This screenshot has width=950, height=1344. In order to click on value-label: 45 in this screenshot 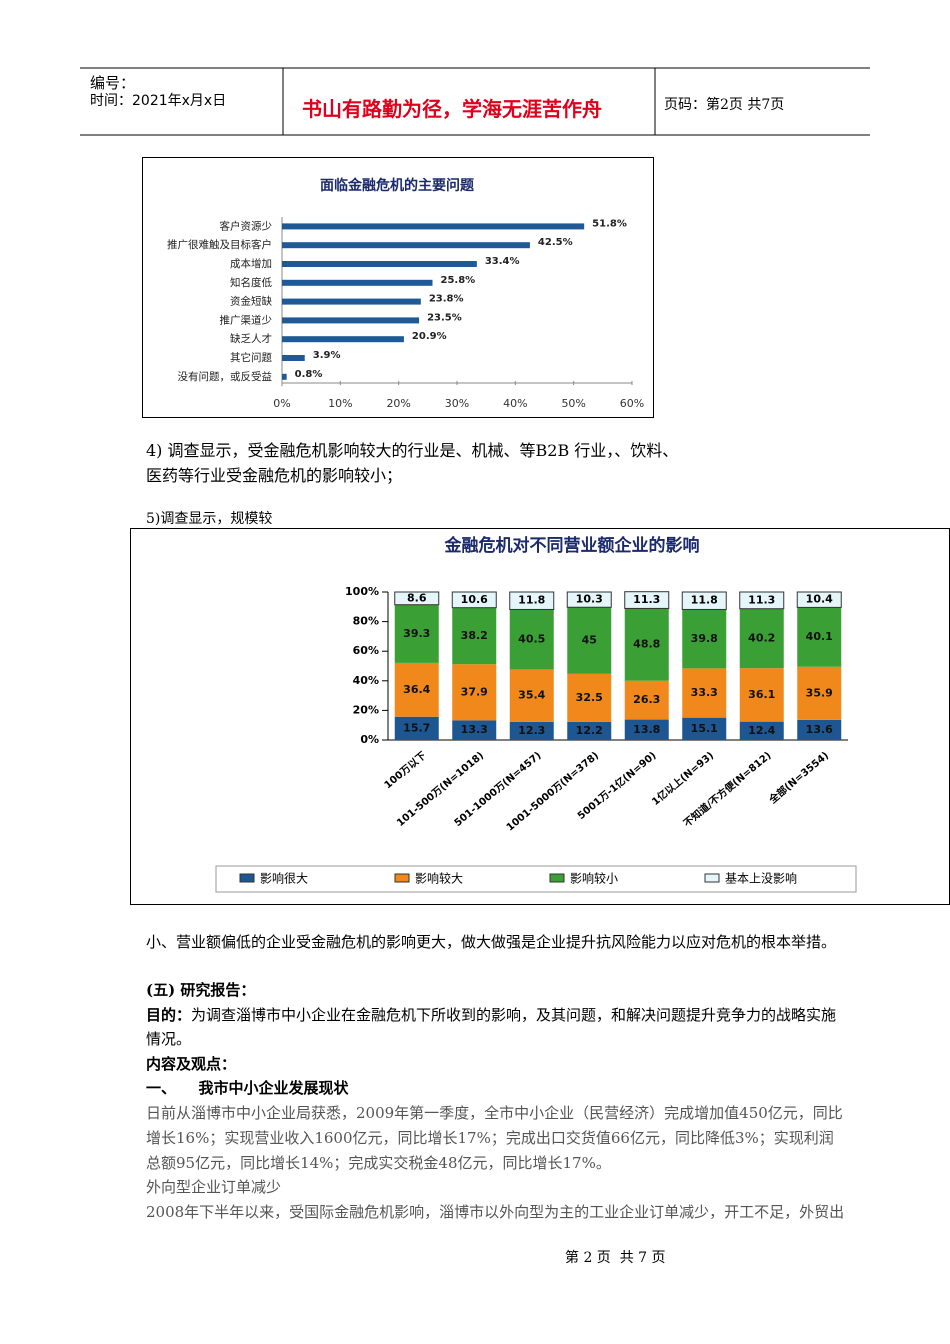, I will do `click(589, 640)`.